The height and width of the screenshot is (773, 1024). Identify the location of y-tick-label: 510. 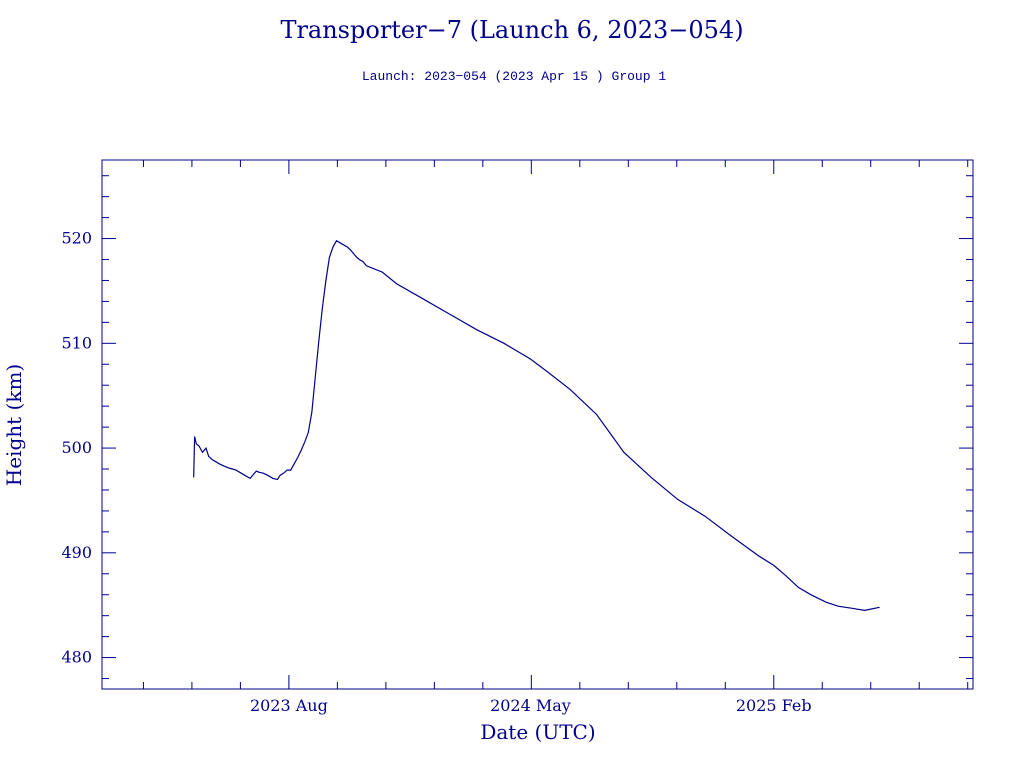
(76, 342).